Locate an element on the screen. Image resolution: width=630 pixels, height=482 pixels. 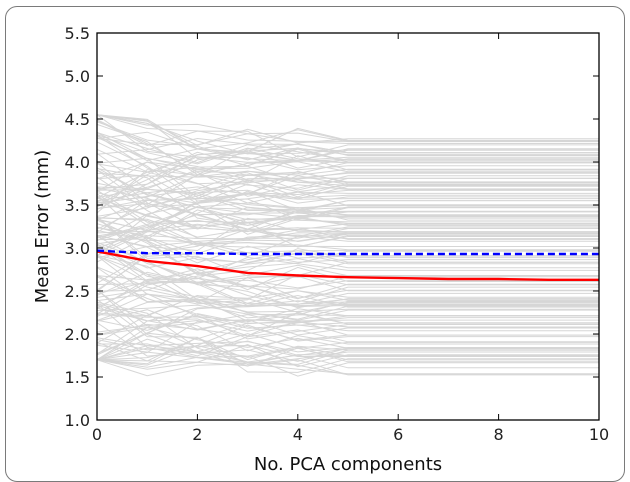
solid-mean-curve is located at coordinates (347, 265).